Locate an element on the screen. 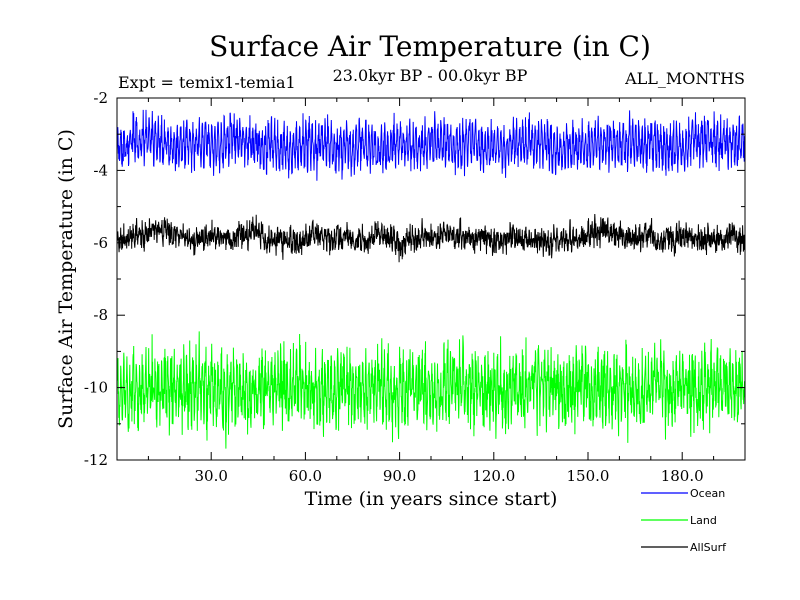 The width and height of the screenshot is (800, 600). x-tick-label: 150.0 is located at coordinates (588, 476).